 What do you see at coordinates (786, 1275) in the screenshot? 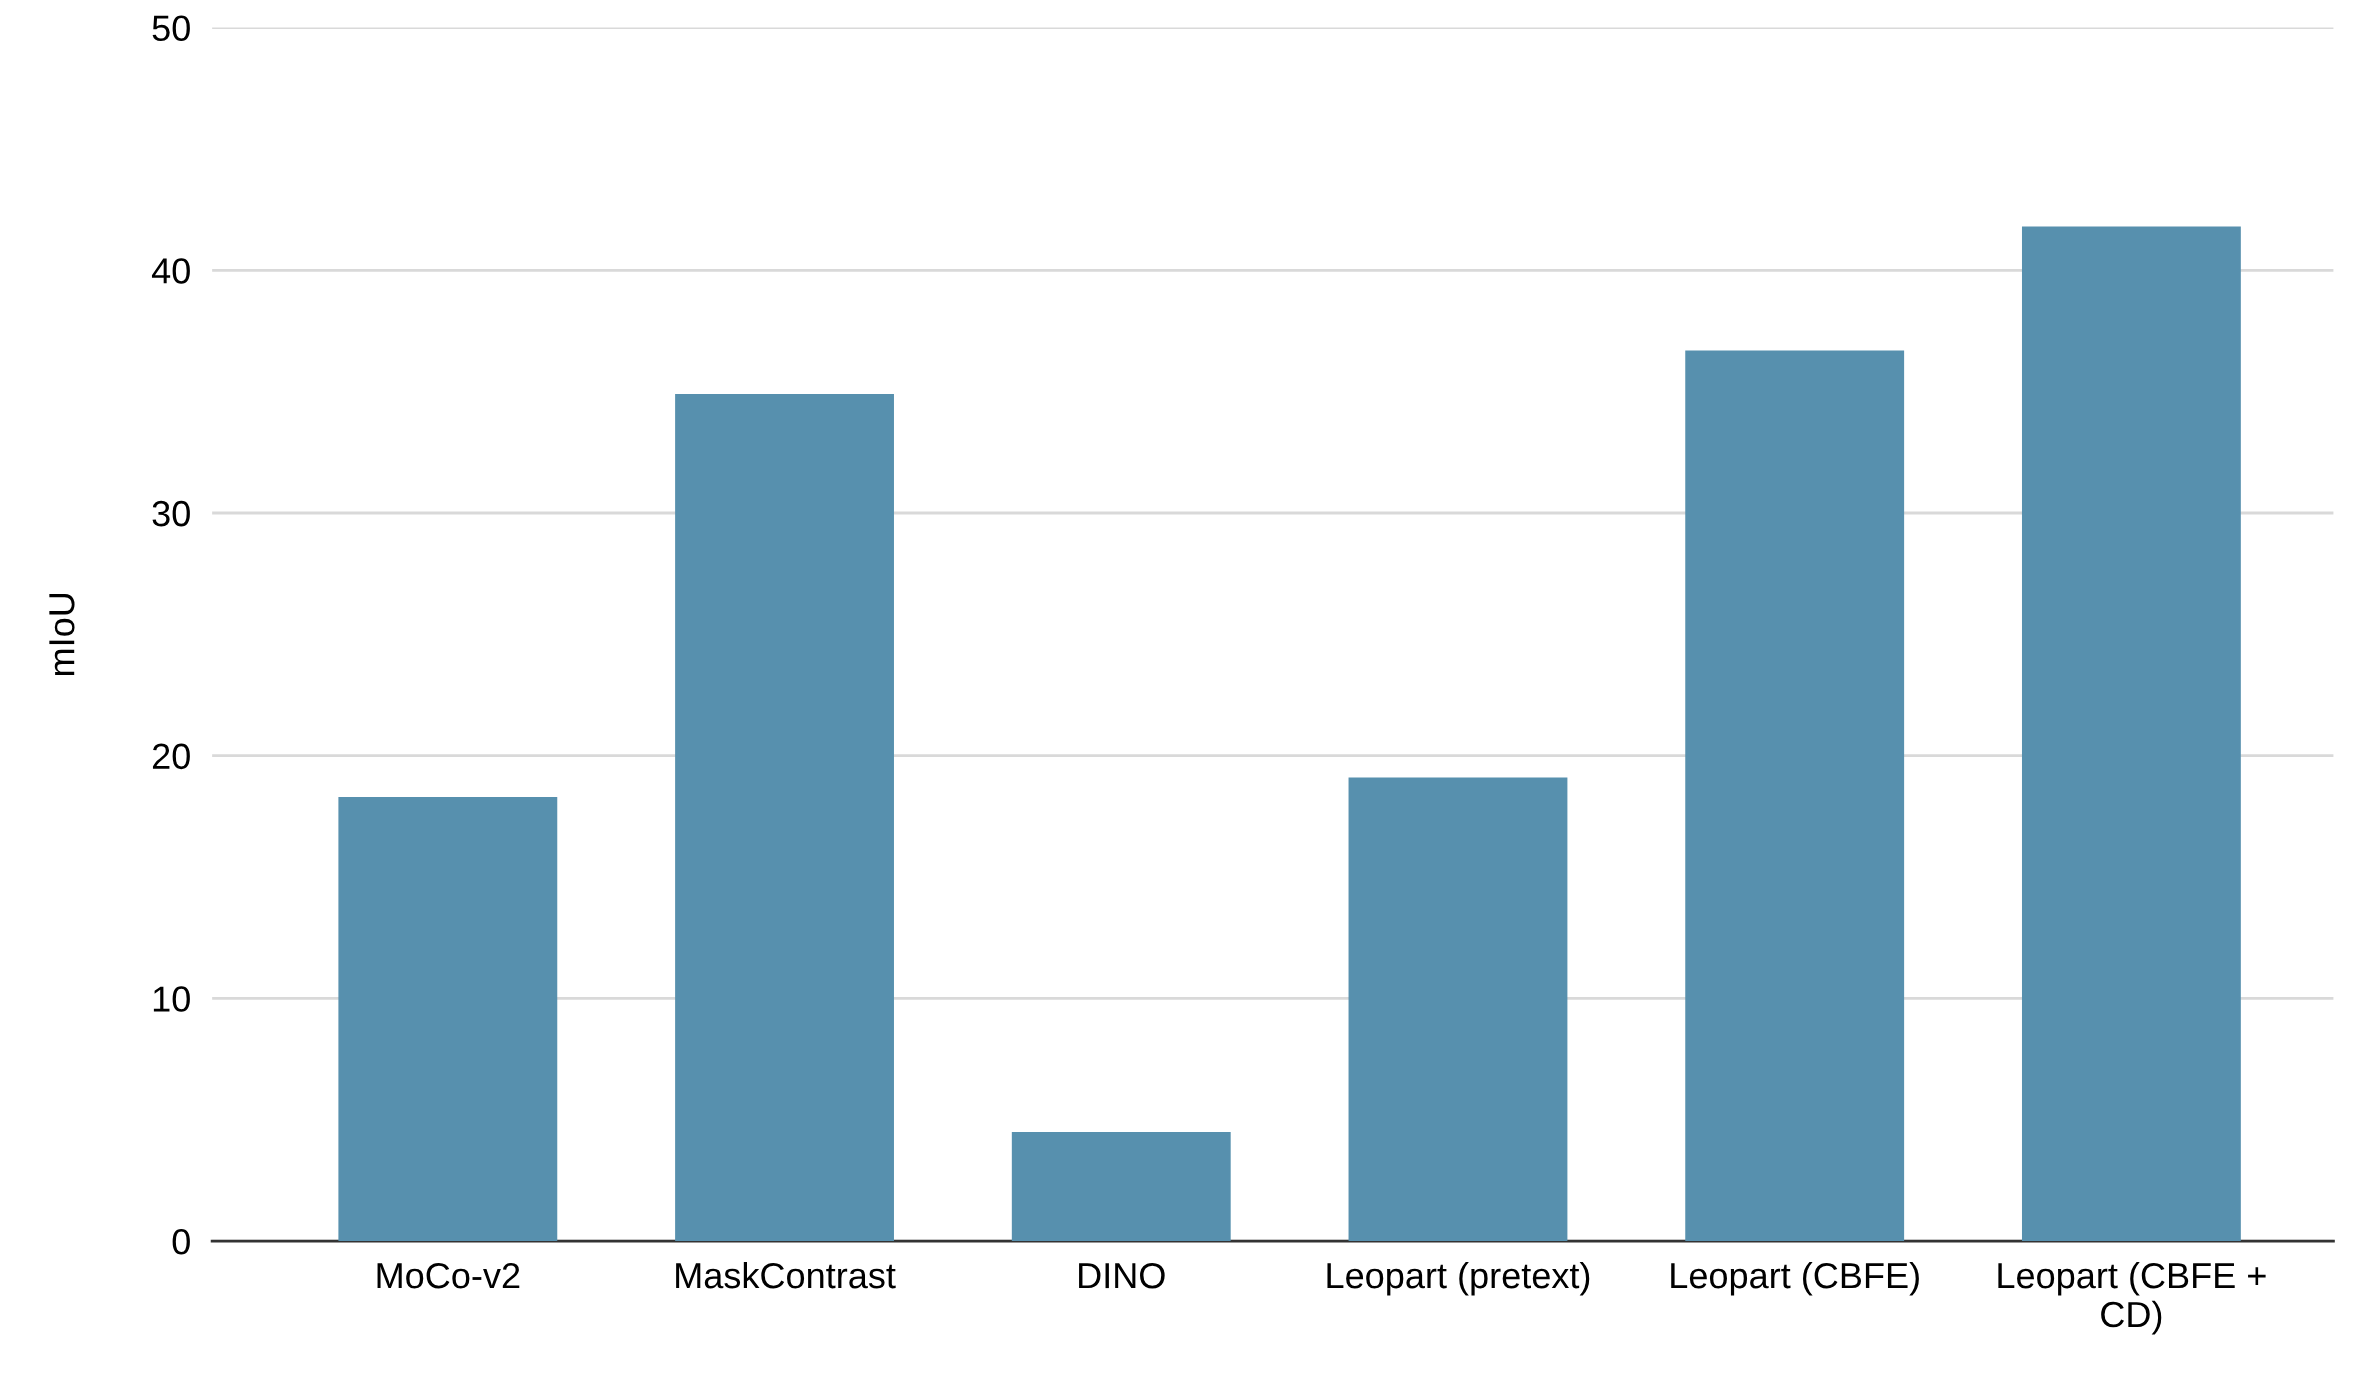
I see `x-tick-label: MaskContrast` at bounding box center [786, 1275].